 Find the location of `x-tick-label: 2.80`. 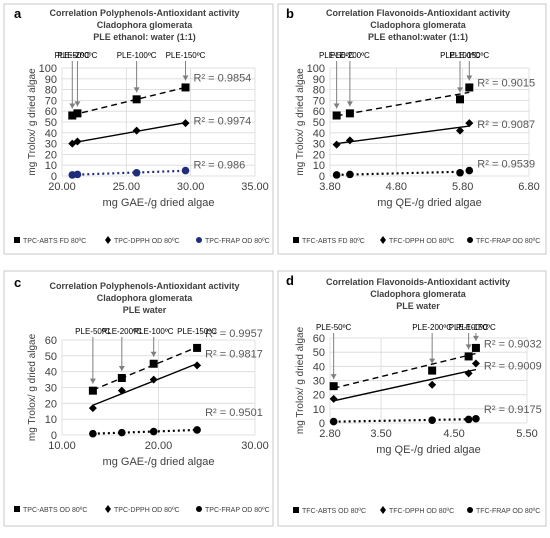

x-tick-label: 2.80 is located at coordinates (329, 434).